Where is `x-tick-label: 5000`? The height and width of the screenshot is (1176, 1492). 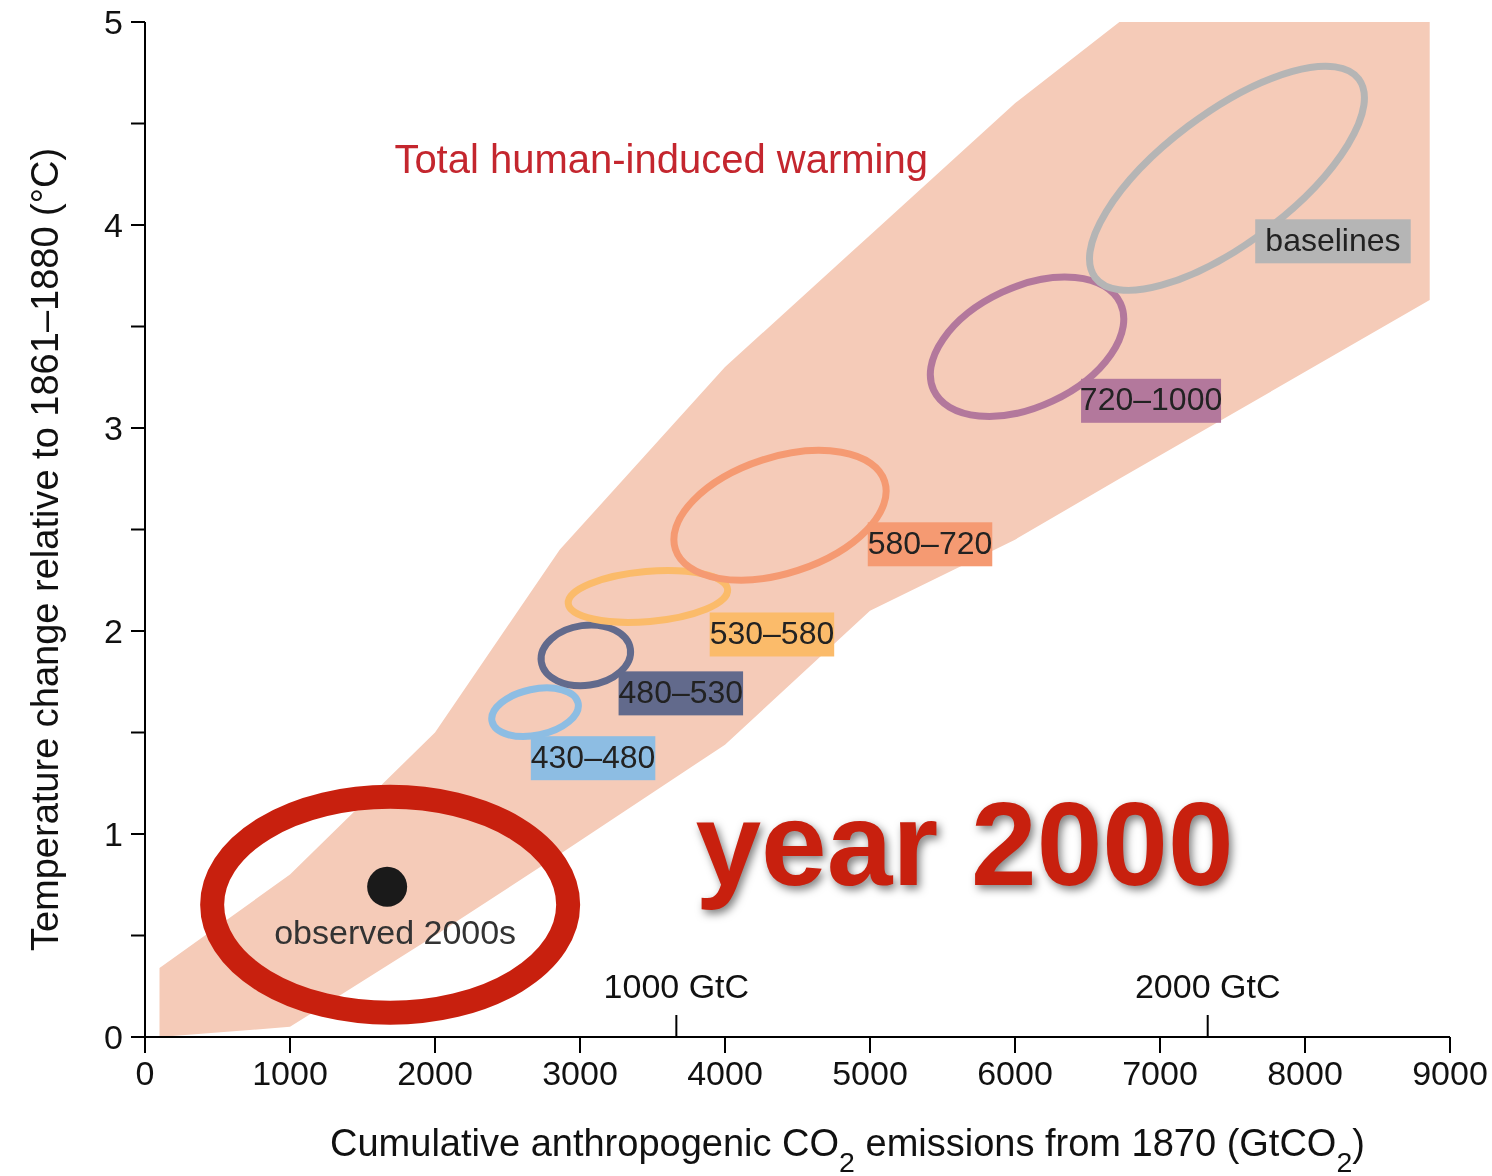
x-tick-label: 5000 is located at coordinates (870, 1073).